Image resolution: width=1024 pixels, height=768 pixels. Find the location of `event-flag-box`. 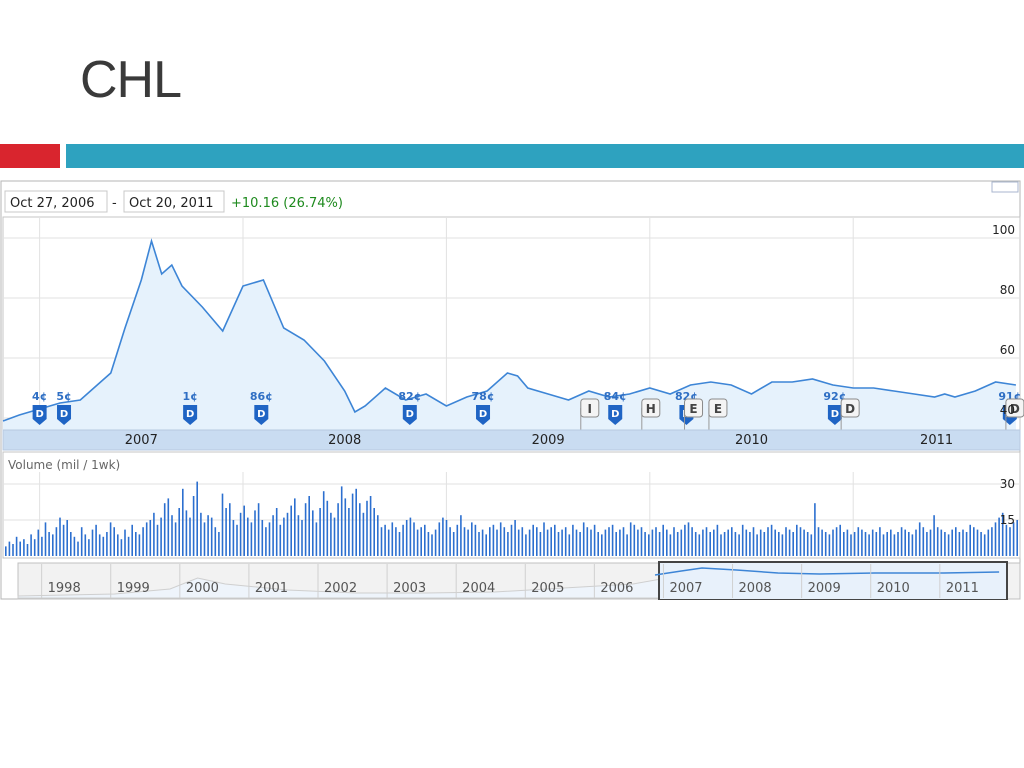

event-flag-box is located at coordinates (590, 408).